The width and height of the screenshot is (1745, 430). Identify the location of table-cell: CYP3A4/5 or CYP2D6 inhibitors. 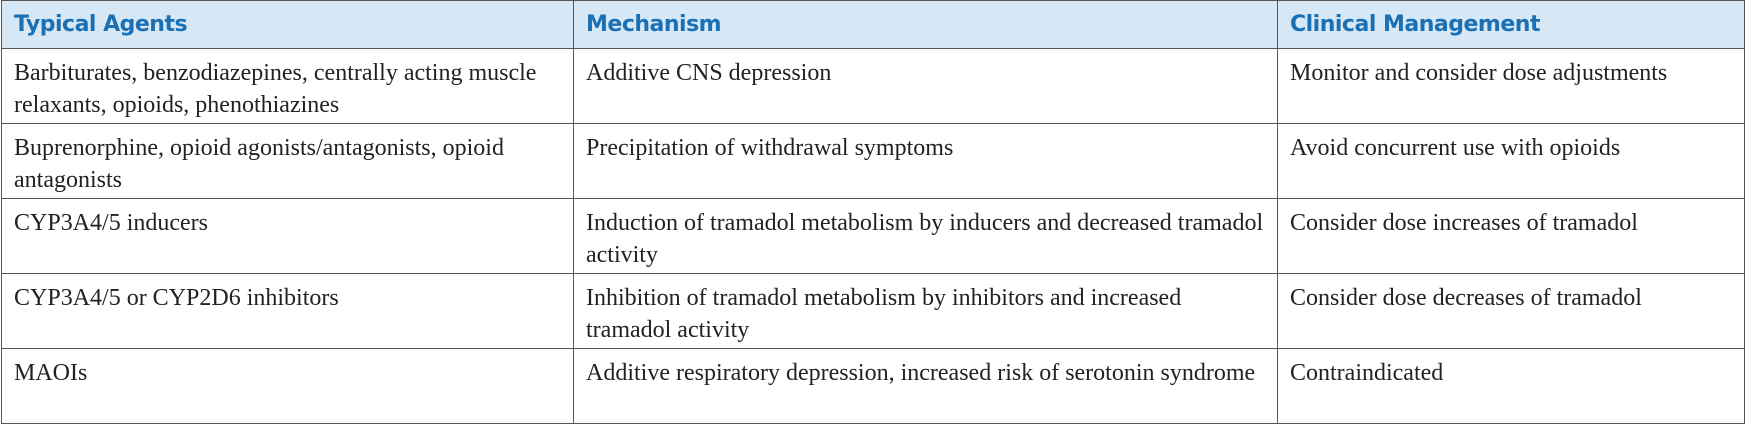
(287, 311).